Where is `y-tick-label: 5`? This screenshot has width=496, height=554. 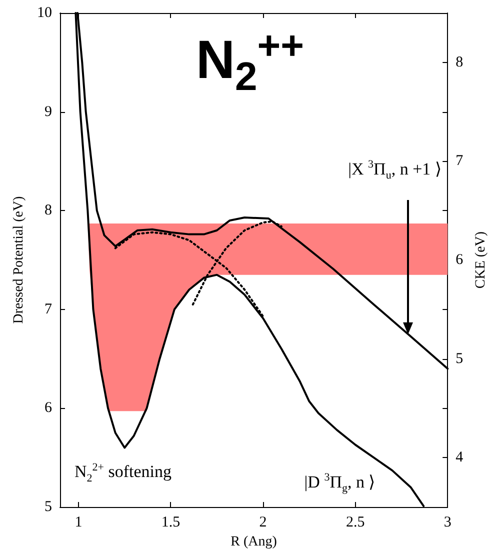 y-tick-label: 5 is located at coordinates (48, 507).